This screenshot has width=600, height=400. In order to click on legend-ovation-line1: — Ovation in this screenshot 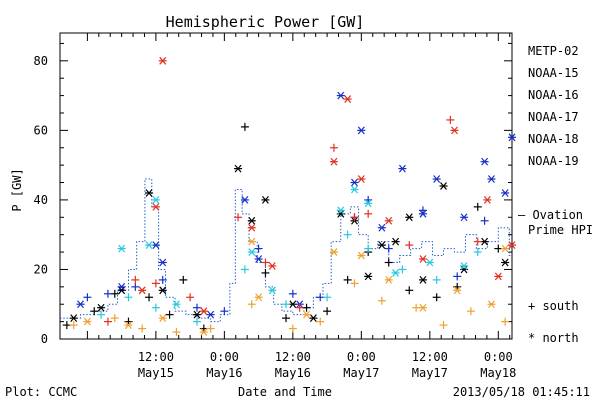, I will do `click(550, 215)`.